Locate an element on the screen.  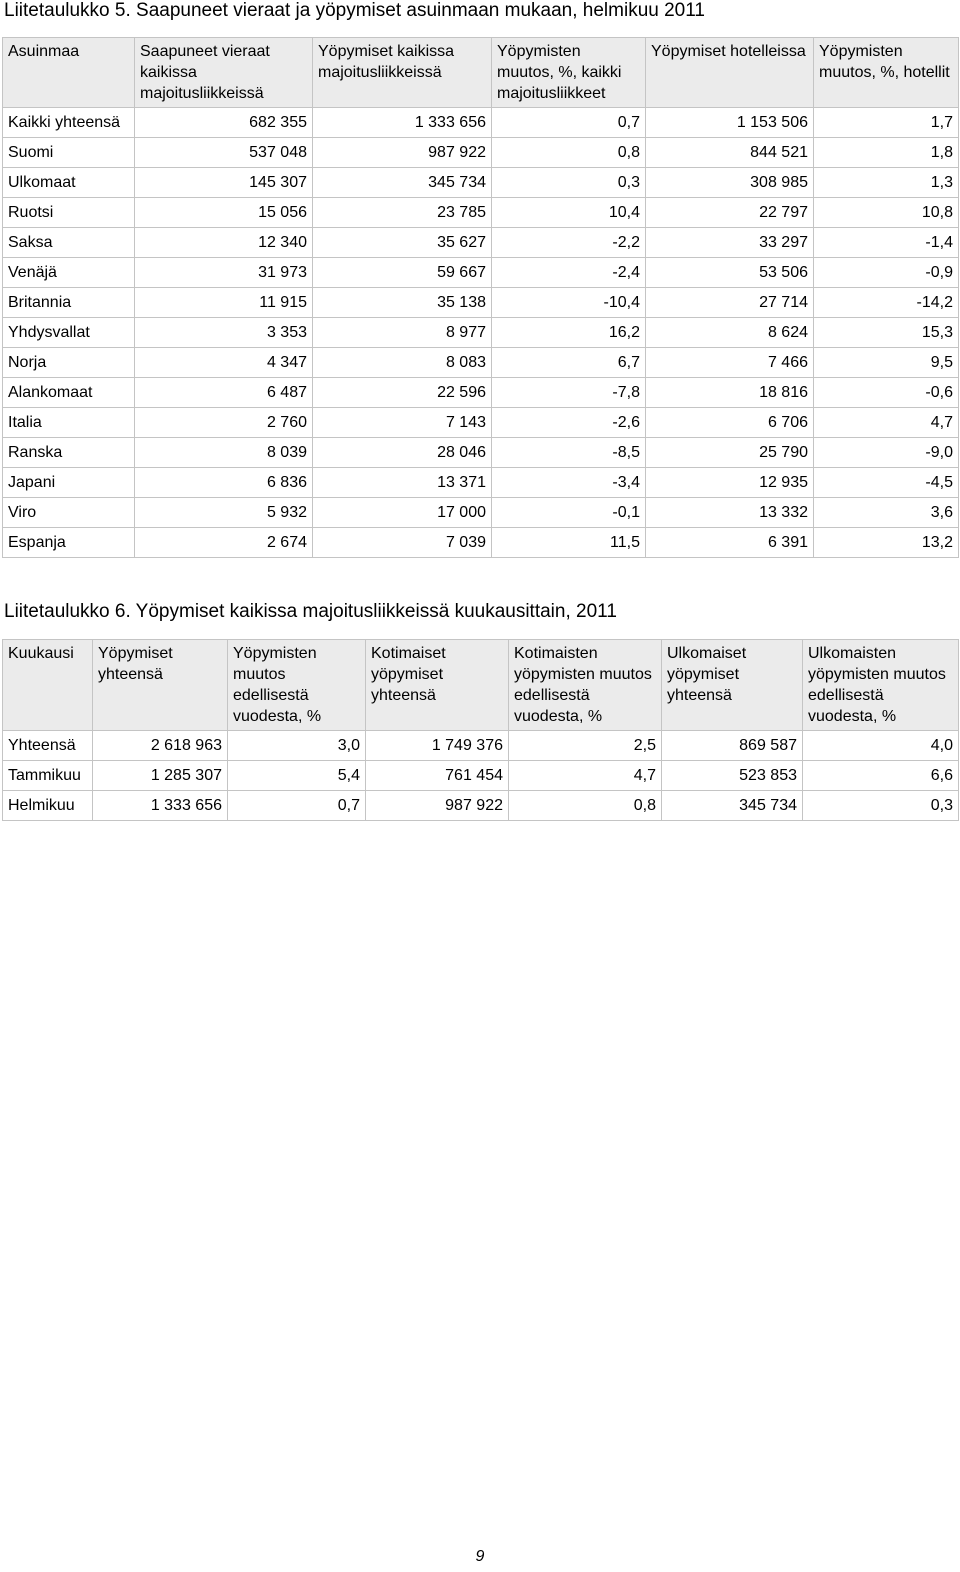
row-label: Venäjä is located at coordinates (68, 272).